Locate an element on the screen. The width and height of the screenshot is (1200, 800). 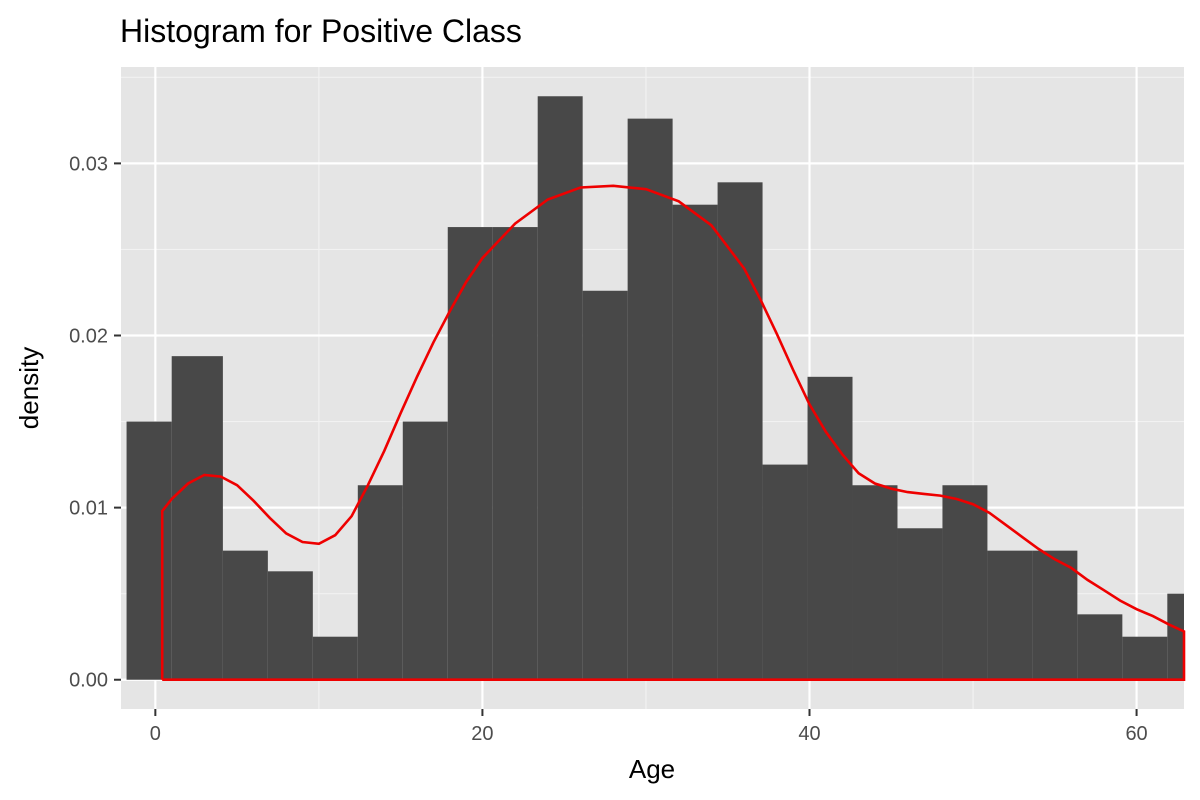
y-tick-label: 0.03 is located at coordinates (88, 164).